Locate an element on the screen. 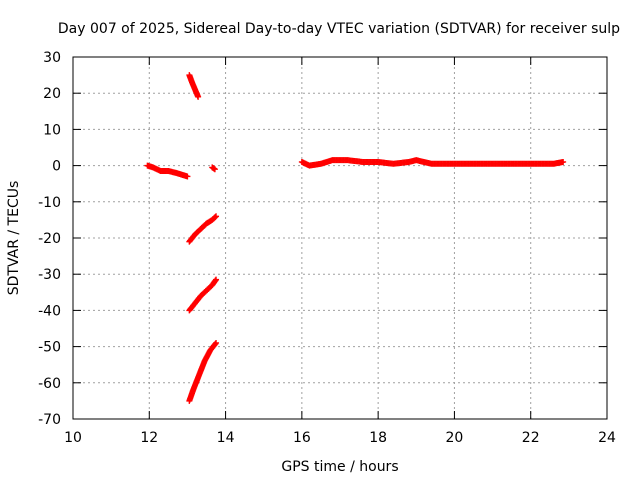 The height and width of the screenshot is (480, 640). x-tick-label: 16 is located at coordinates (302, 438).